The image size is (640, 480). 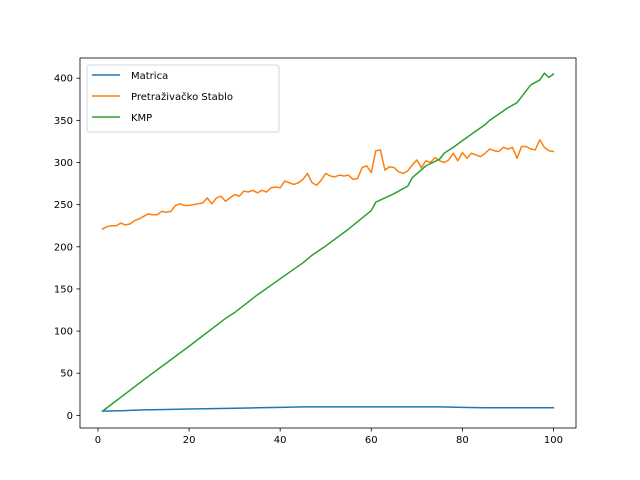 I want to click on x-tick-label: 0, so click(x=98, y=440).